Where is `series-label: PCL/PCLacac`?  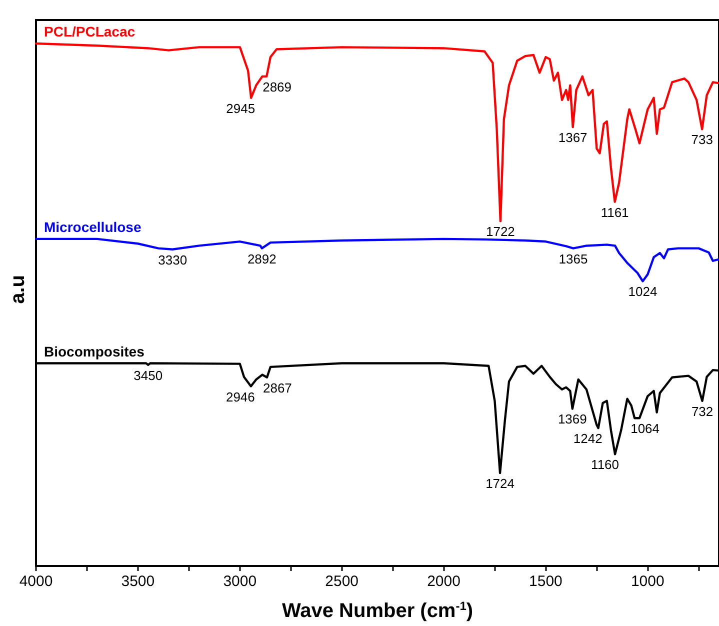 series-label: PCL/PCLacac is located at coordinates (90, 32).